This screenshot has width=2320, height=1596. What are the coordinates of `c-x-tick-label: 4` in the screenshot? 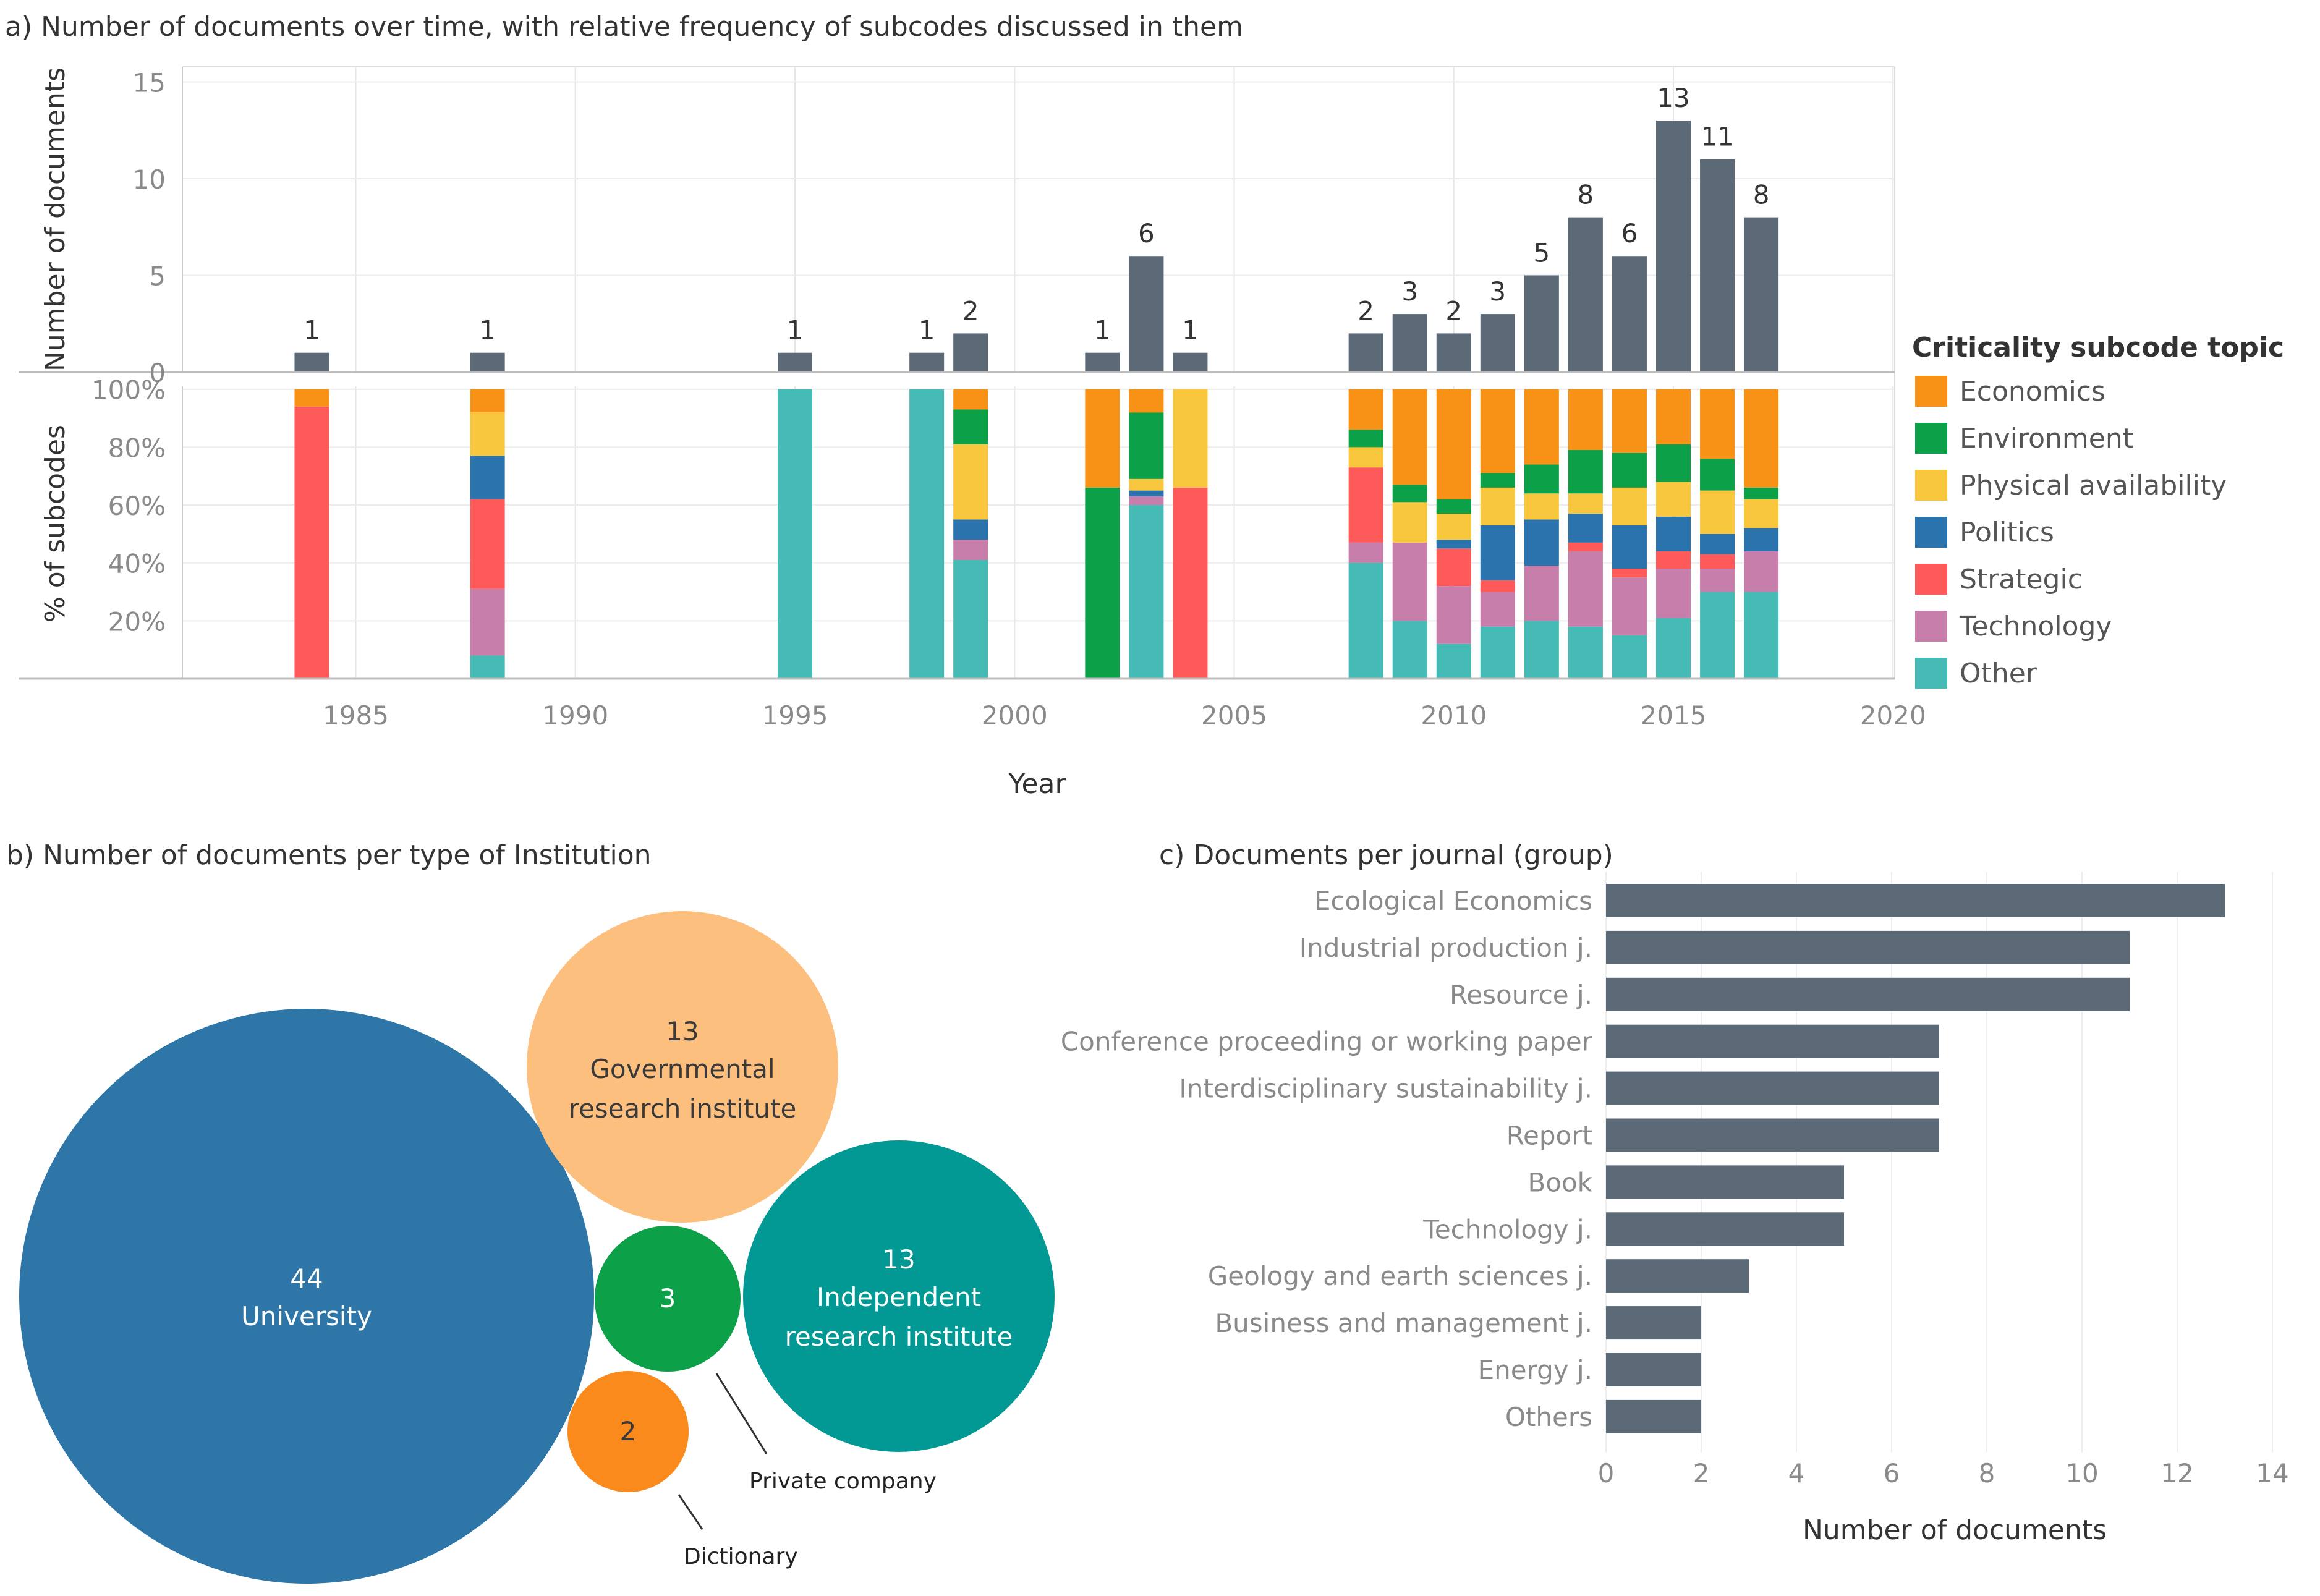 It's located at (1796, 1473).